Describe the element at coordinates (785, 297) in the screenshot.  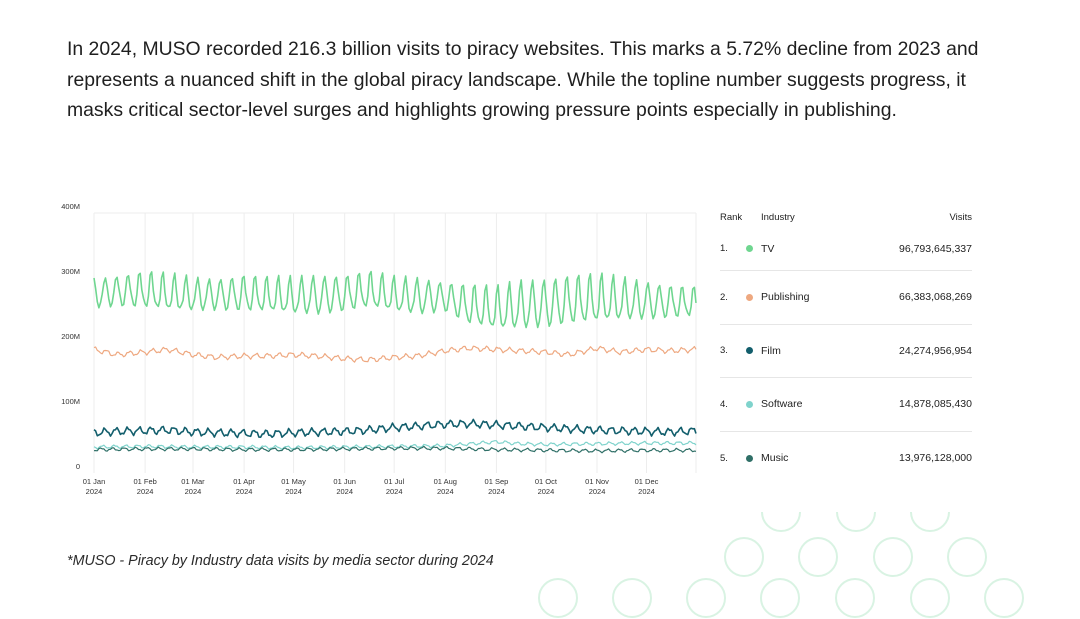
I see `row-industry: Publishing` at that location.